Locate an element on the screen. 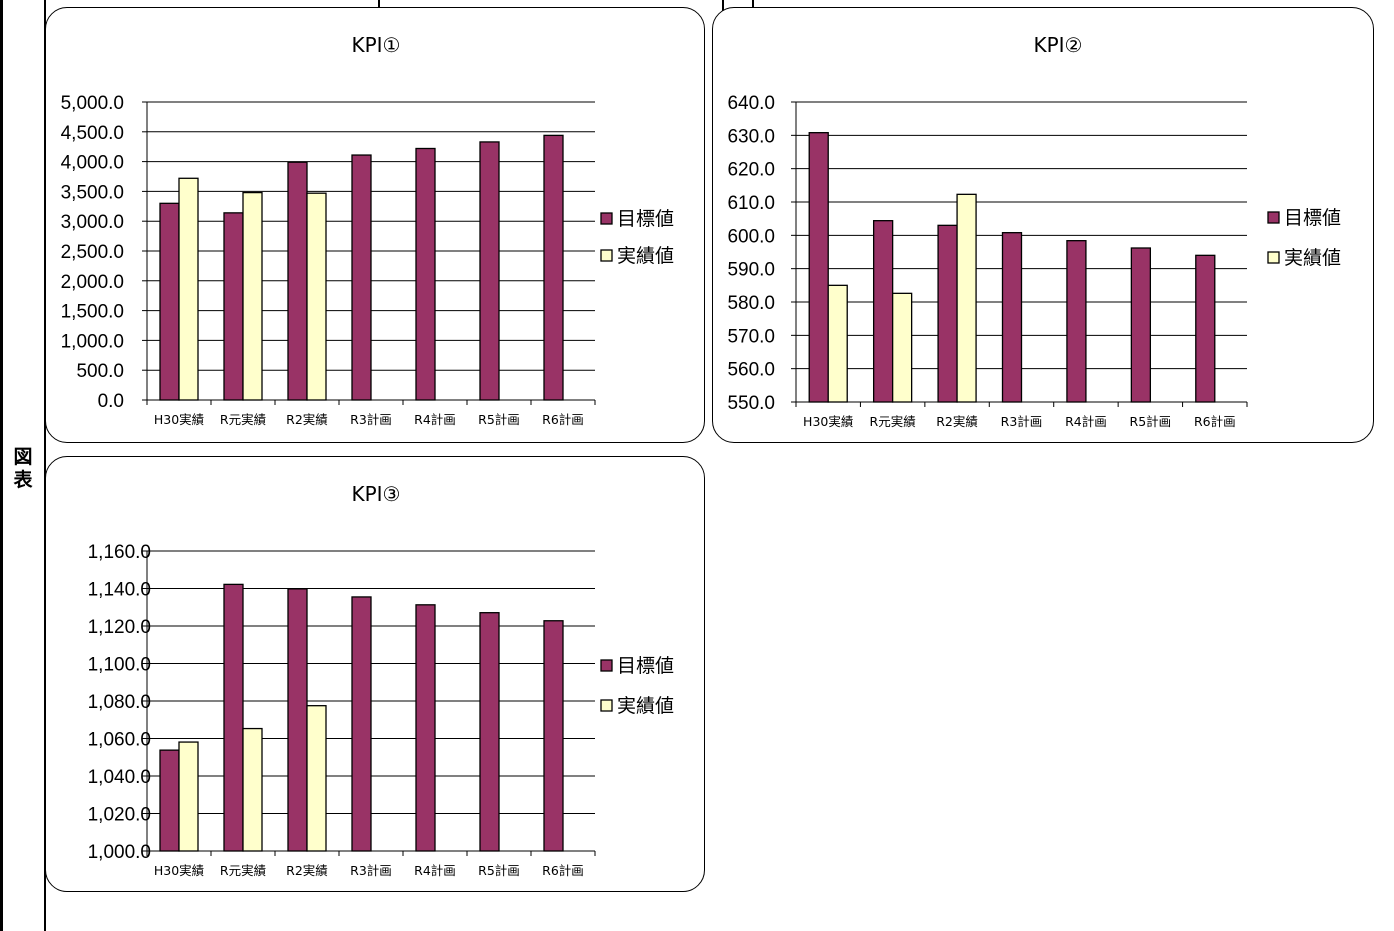 The width and height of the screenshot is (1394, 931). y-tick-label: 1,040.0 is located at coordinates (119, 777).